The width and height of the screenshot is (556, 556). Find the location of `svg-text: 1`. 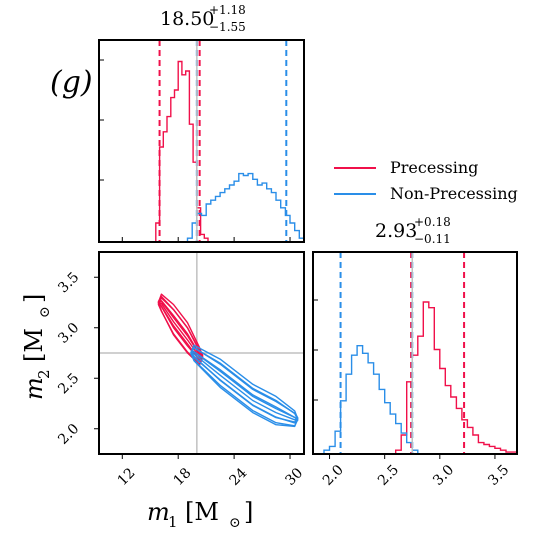

svg-text: 1 is located at coordinates (173, 522).